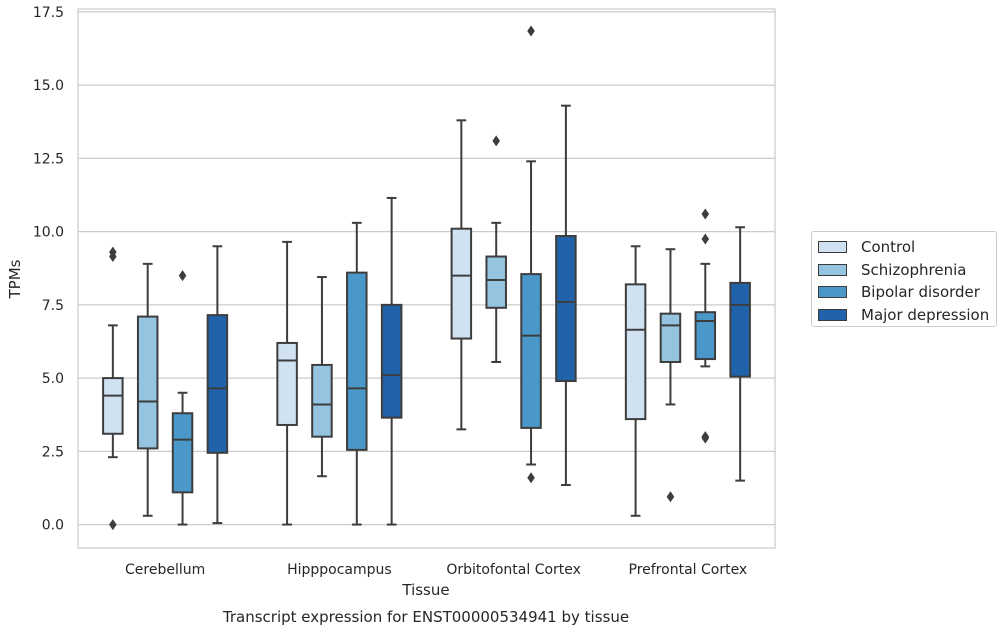 This screenshot has width=1007, height=634. What do you see at coordinates (15, 279) in the screenshot?
I see `y-axis-label: TPMs` at bounding box center [15, 279].